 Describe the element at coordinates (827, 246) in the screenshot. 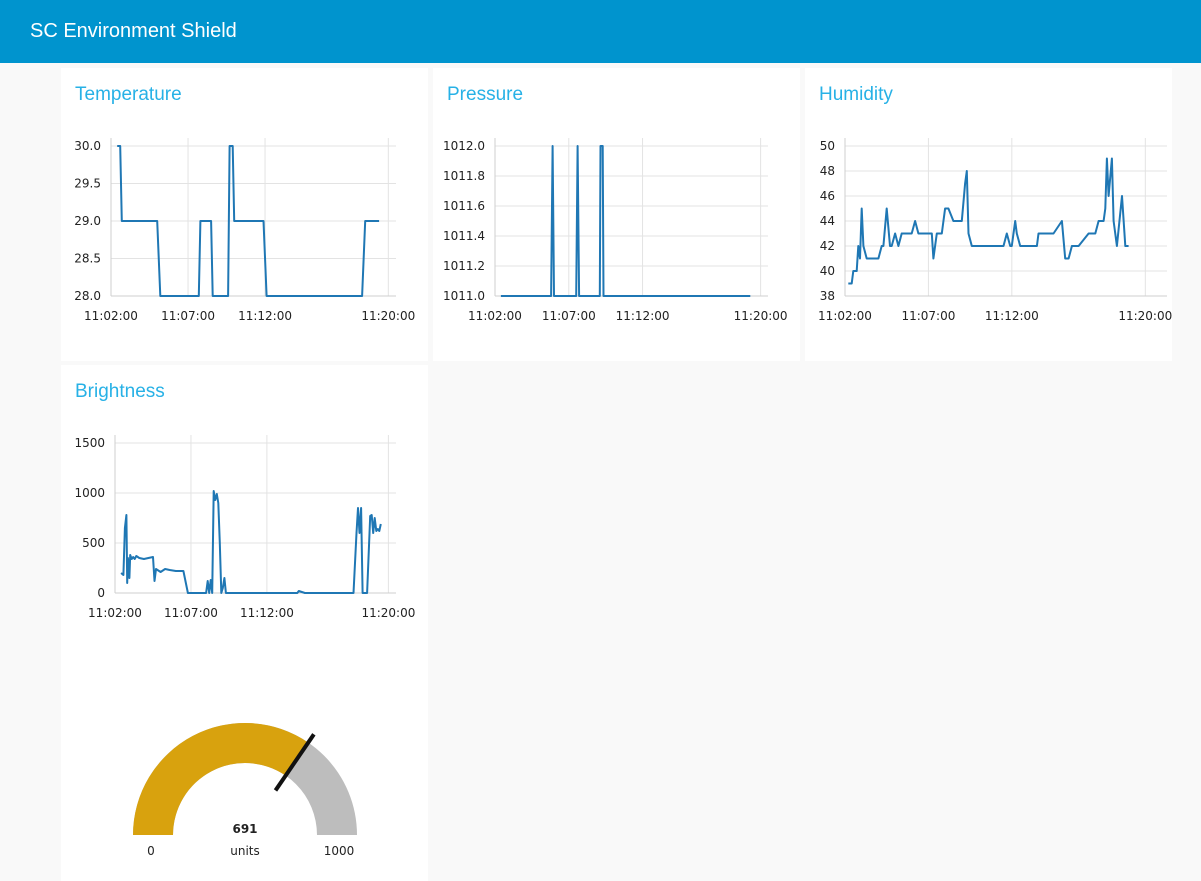

I see `y-tick-label: 42` at that location.